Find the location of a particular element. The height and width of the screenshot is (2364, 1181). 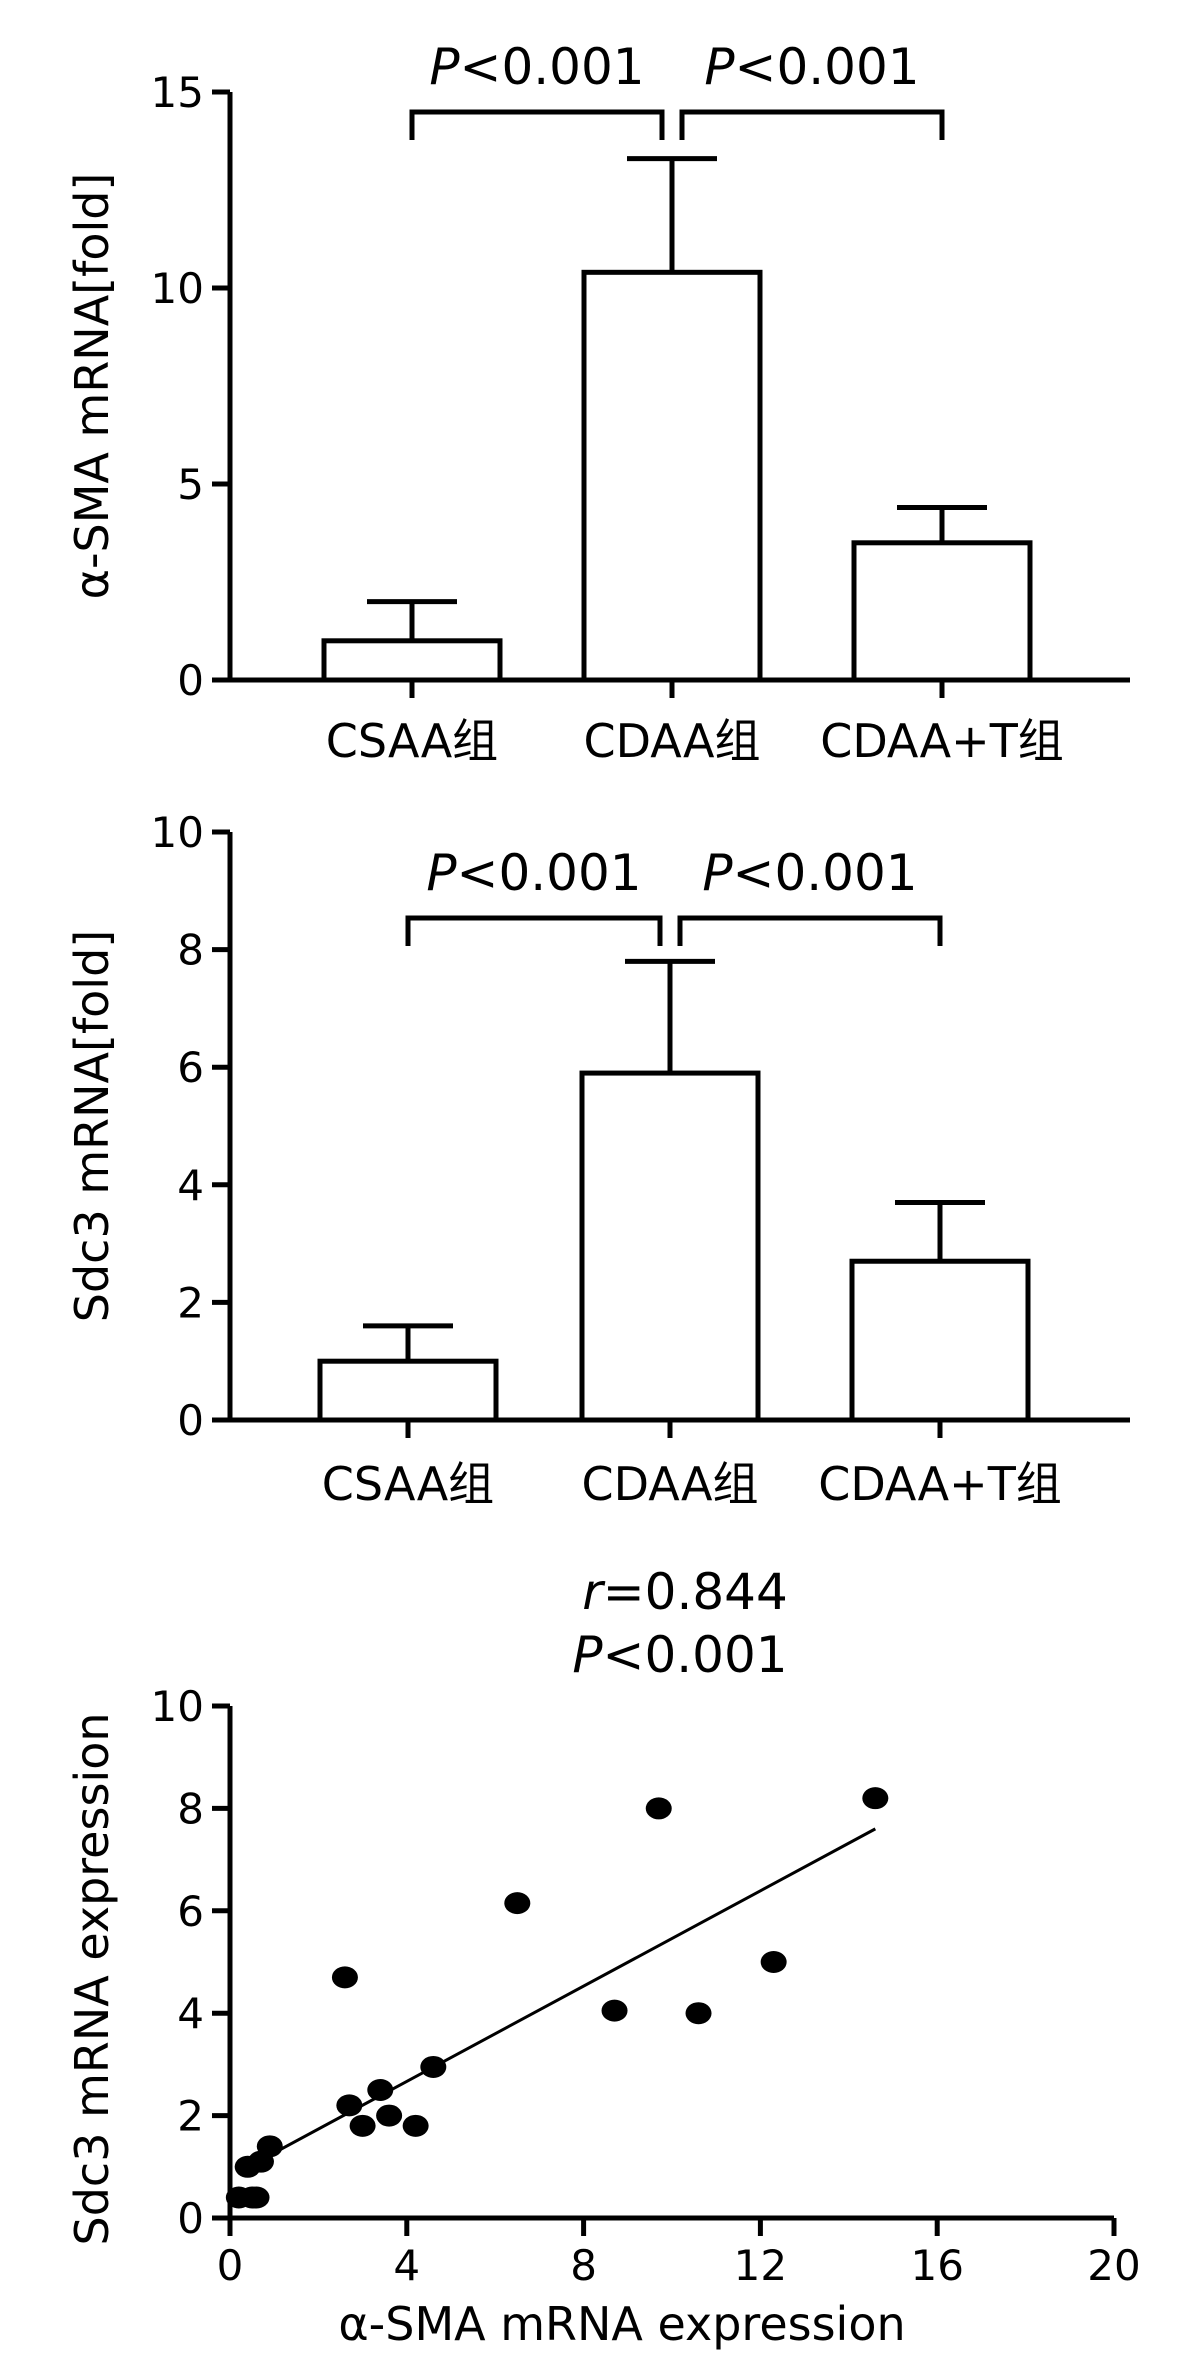

correlation-p-label-italic: P is located at coordinates (587, 1655).